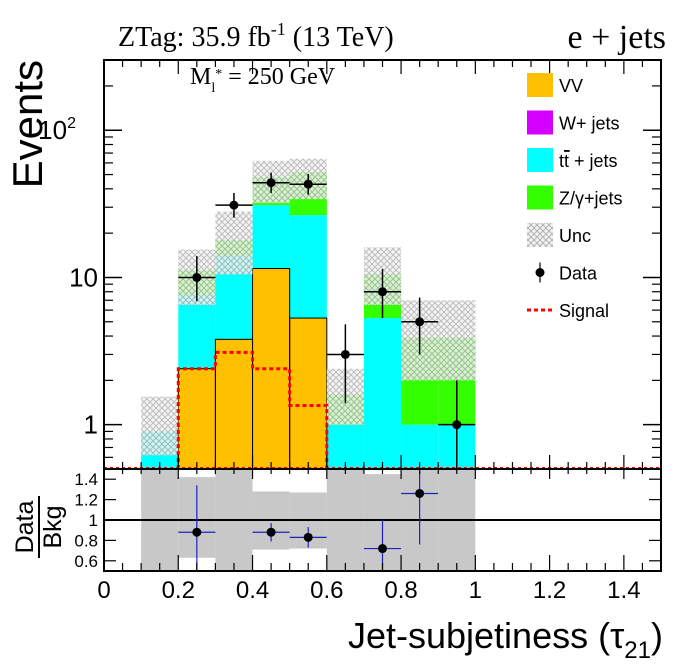  Describe the element at coordinates (549, 590) in the screenshot. I see `x-tick-label-6: 1.2` at that location.